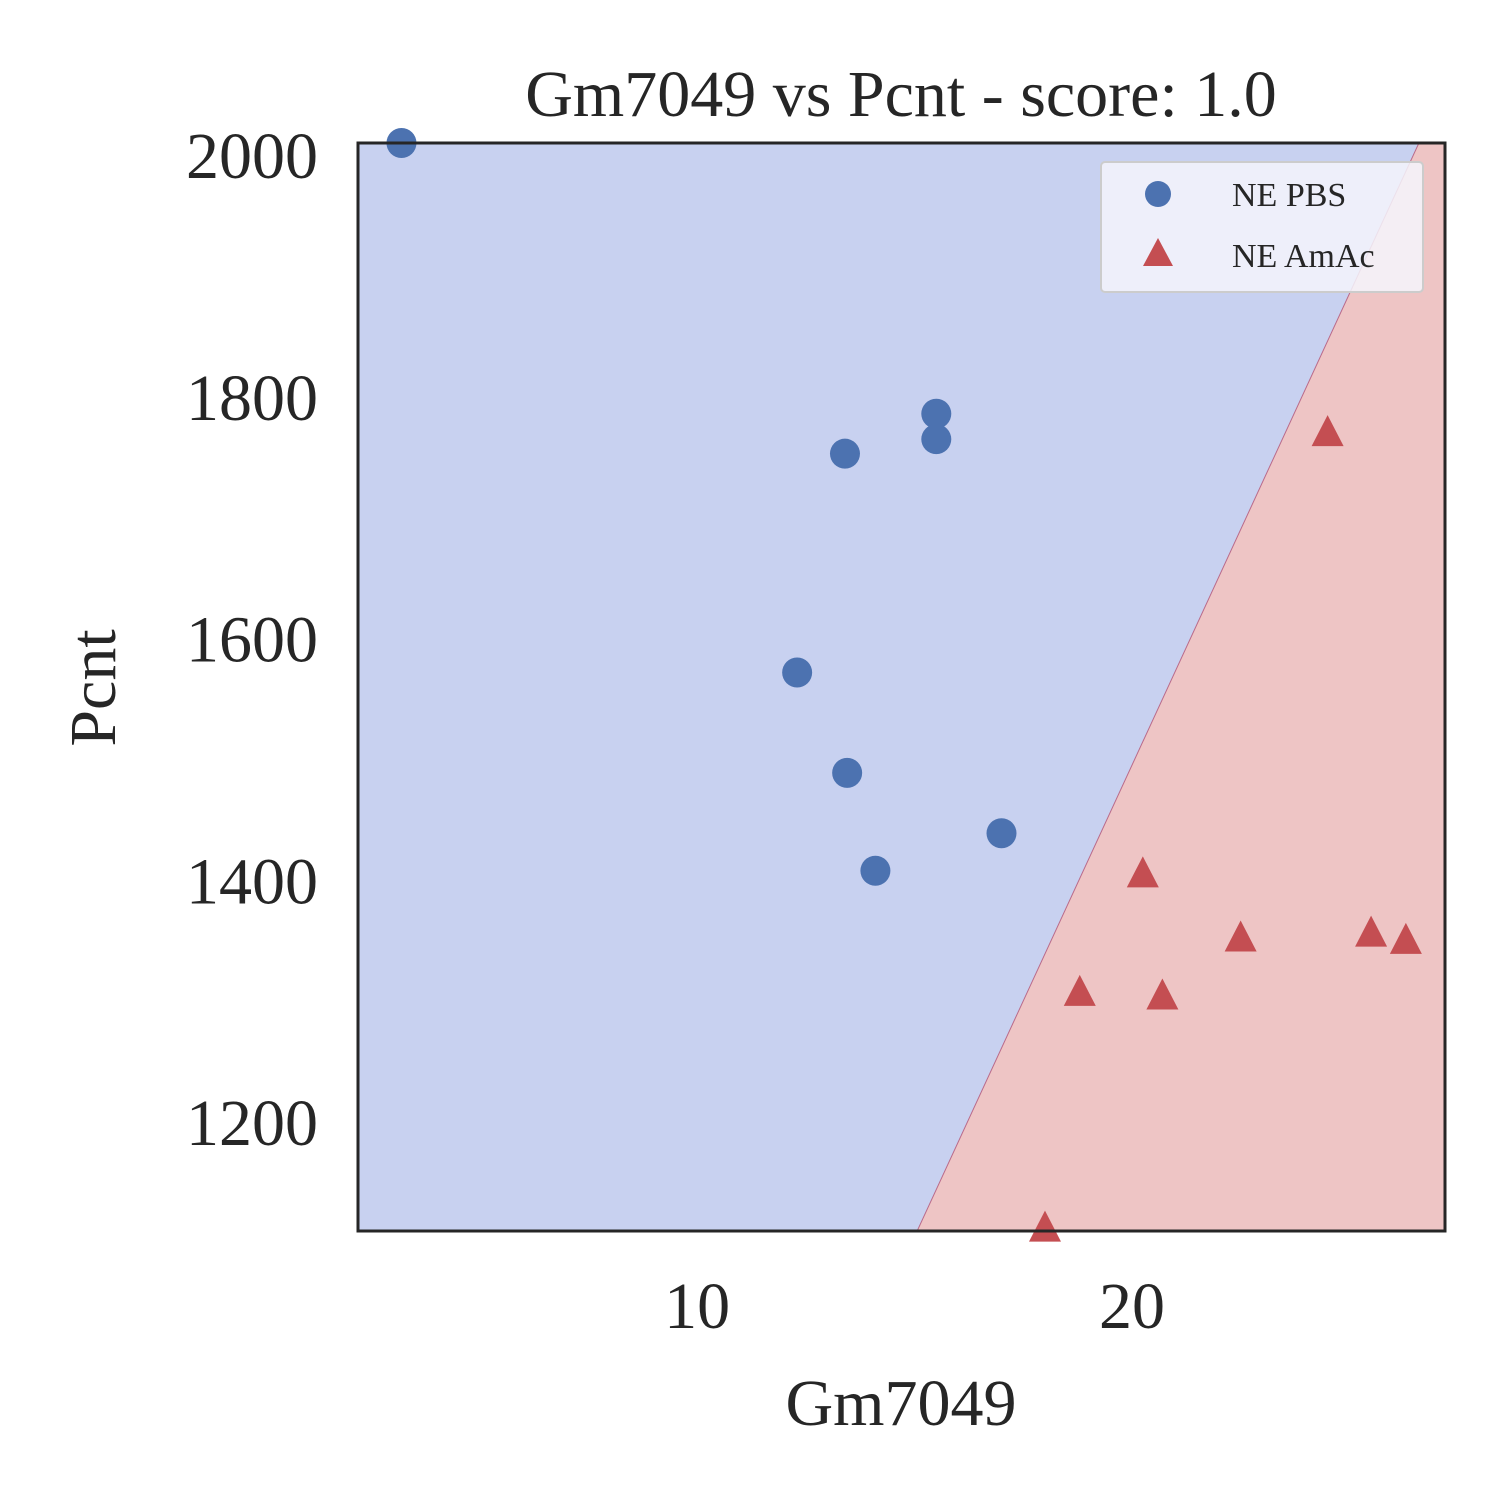 The height and width of the screenshot is (1505, 1500). Describe the element at coordinates (1158, 252) in the screenshot. I see `legend-marker-ne-amac` at that location.